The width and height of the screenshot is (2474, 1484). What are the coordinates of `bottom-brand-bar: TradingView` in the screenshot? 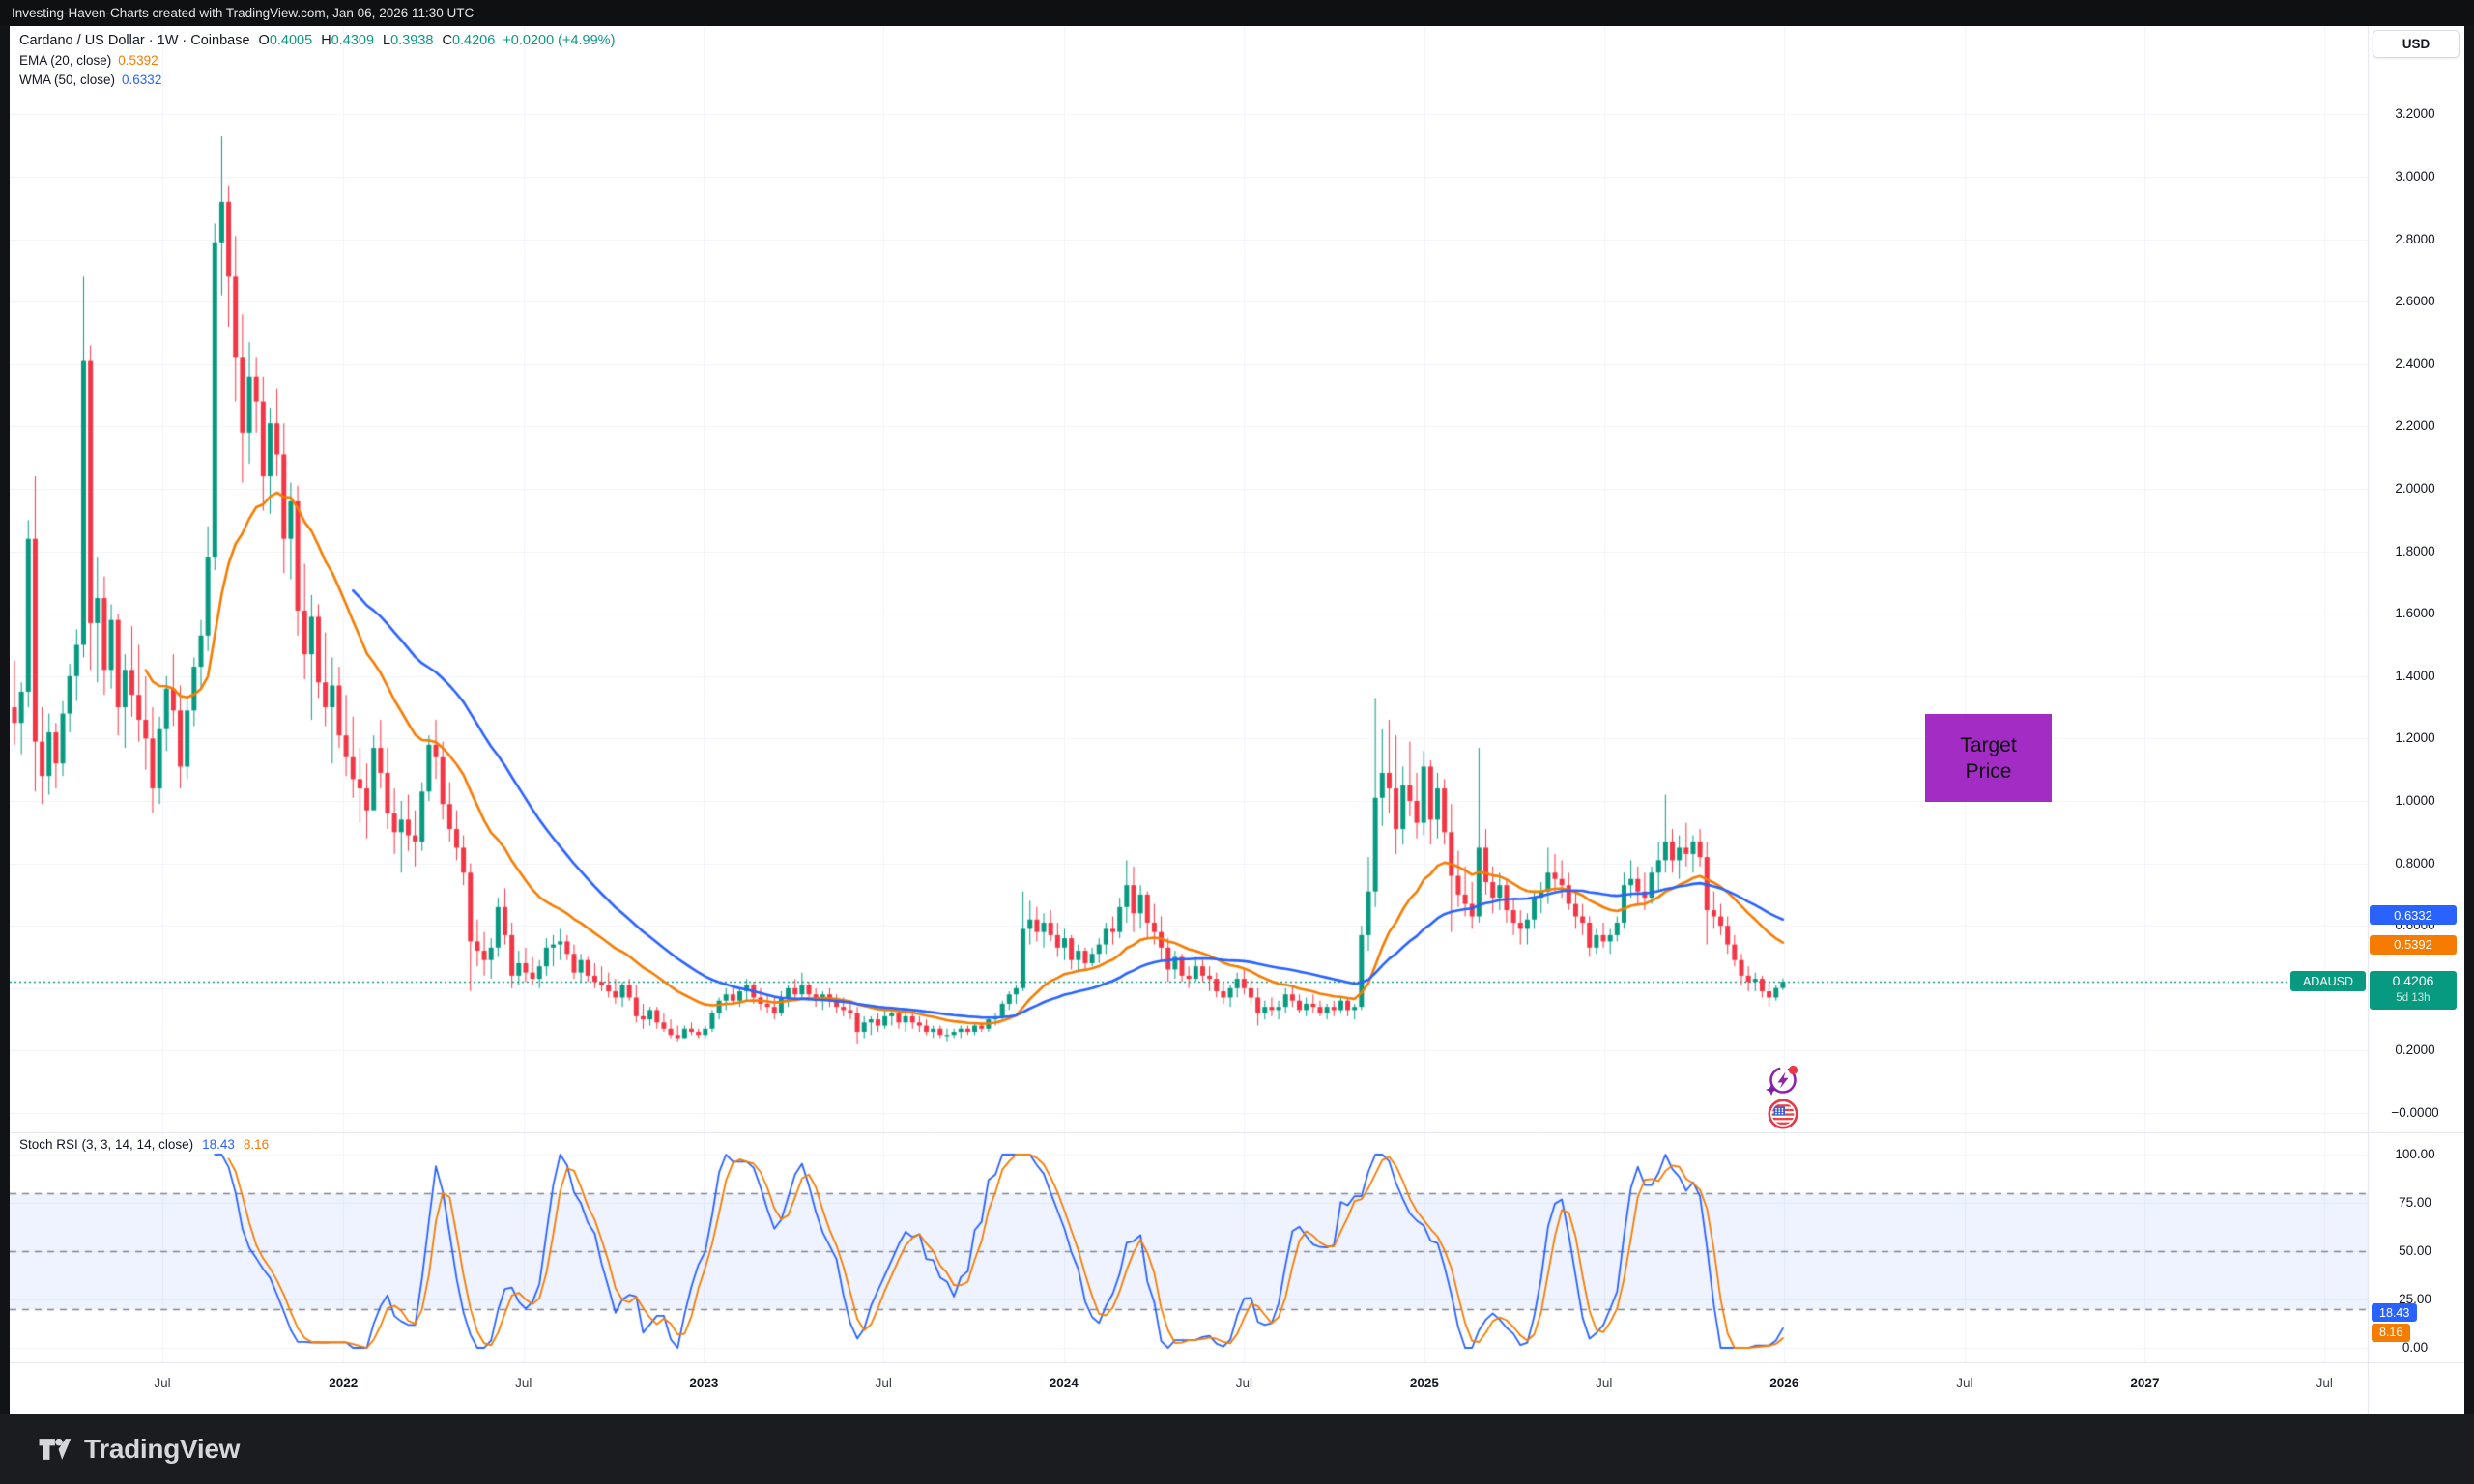 It's located at (1237, 1449).